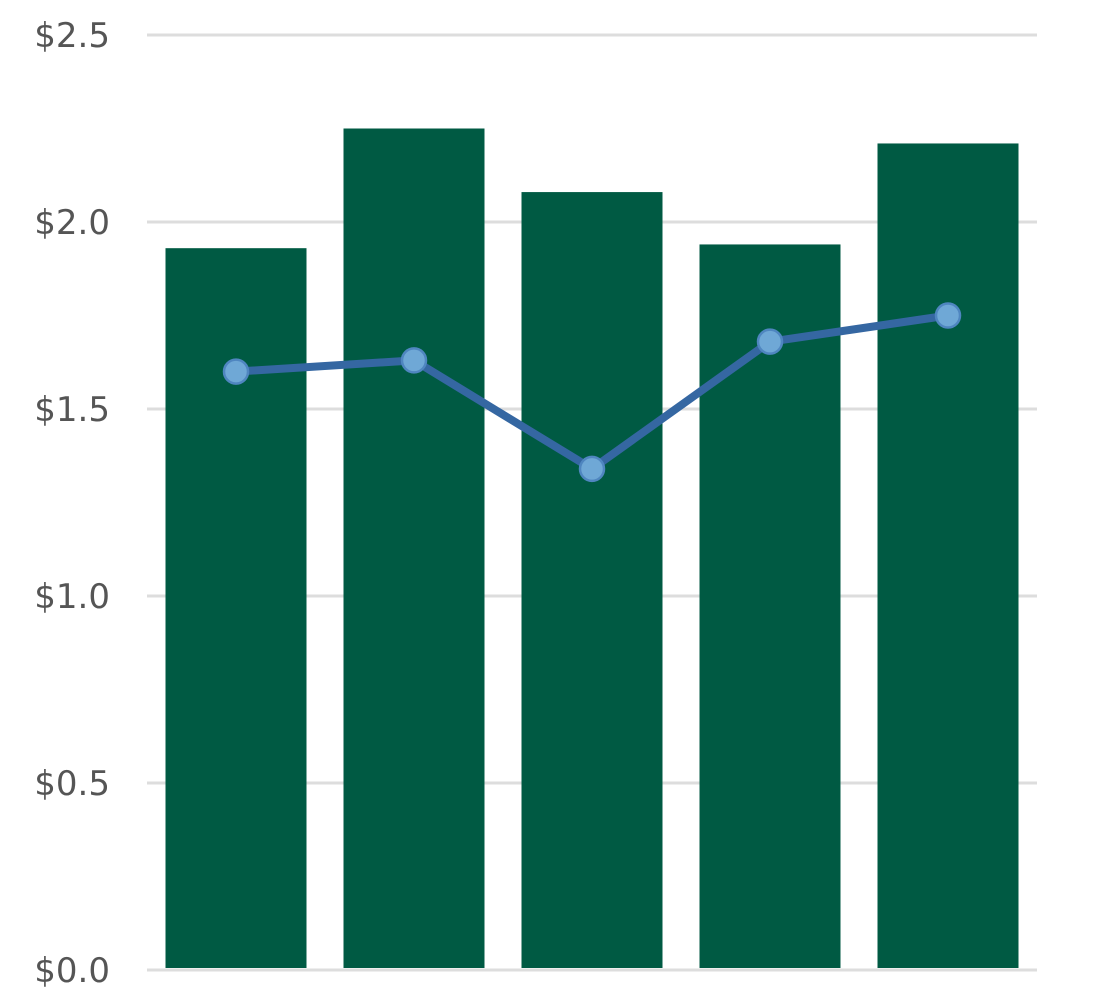 This screenshot has width=1119, height=997. What do you see at coordinates (72, 597) in the screenshot?
I see `y-tick-label: $1.0` at bounding box center [72, 597].